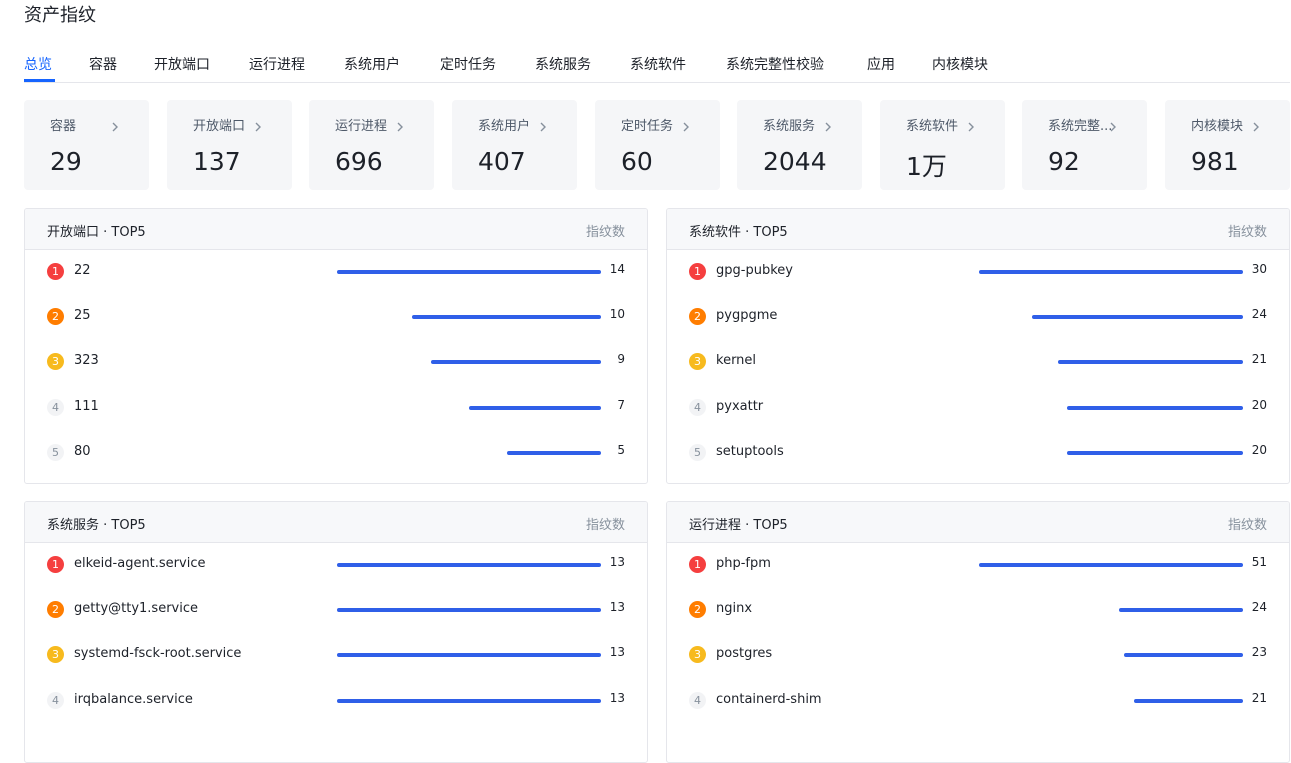  Describe the element at coordinates (1259, 697) in the screenshot. I see `item-count: 21` at that location.